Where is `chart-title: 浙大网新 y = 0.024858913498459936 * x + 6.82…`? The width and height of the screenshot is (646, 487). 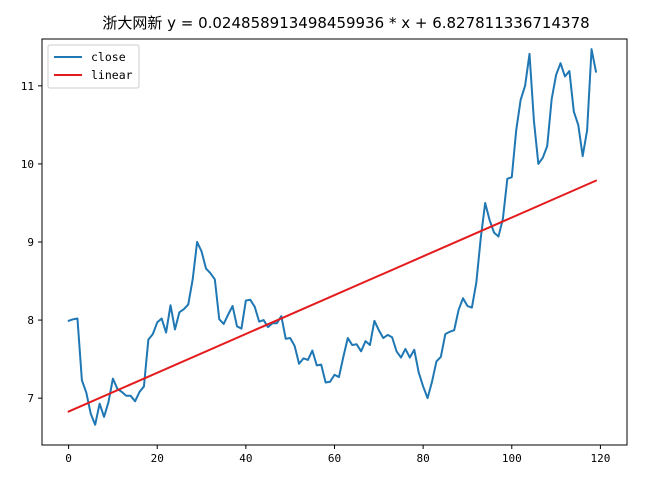 chart-title: 浙大网新 y = 0.024858913498459936 * x + 6.82… is located at coordinates (345, 23).